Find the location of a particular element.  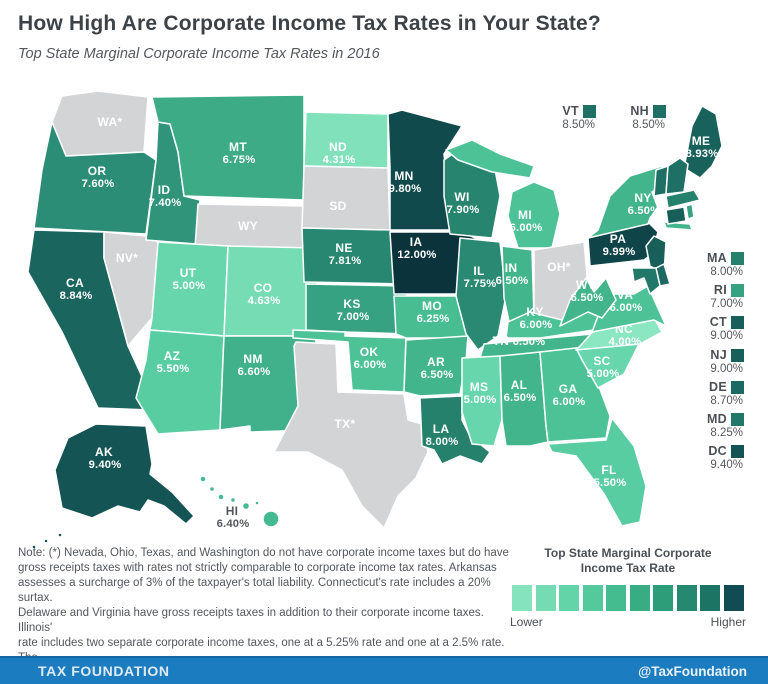

callout-value-ri: 7.00% is located at coordinates (726, 304).